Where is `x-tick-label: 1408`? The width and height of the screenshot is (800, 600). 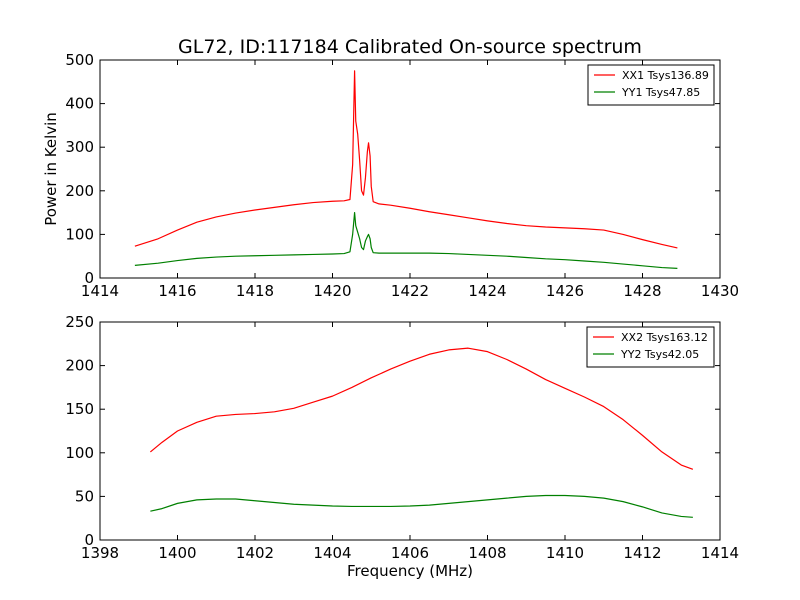
x-tick-label: 1408 is located at coordinates (487, 553).